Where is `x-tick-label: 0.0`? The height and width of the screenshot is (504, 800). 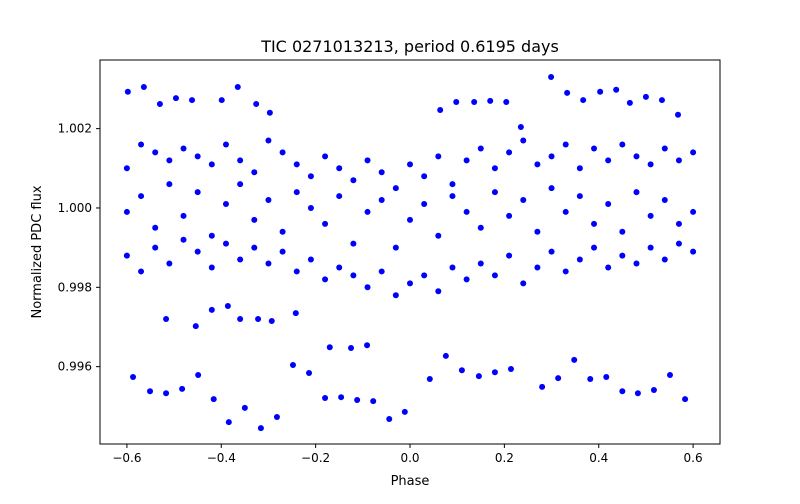 x-tick-label: 0.0 is located at coordinates (409, 458).